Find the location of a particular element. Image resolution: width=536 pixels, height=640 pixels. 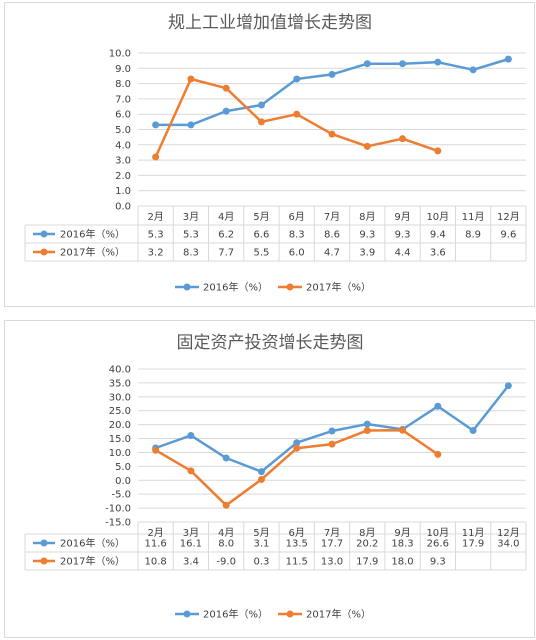

table-value: 3.1 is located at coordinates (262, 544).